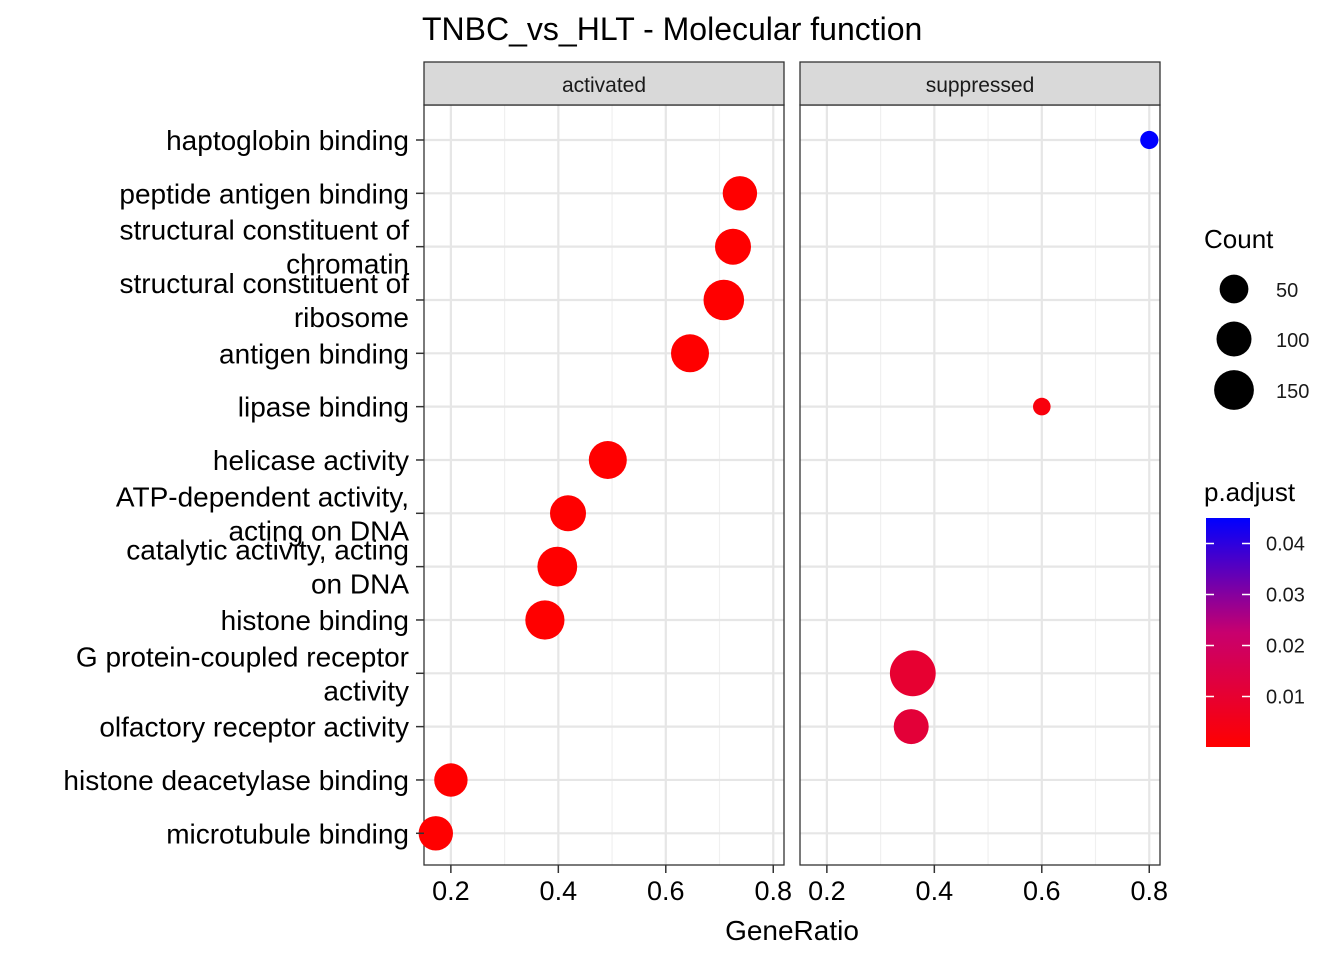 This screenshot has height=960, width=1344. I want to click on y-tick-label: on DNA, so click(360, 584).